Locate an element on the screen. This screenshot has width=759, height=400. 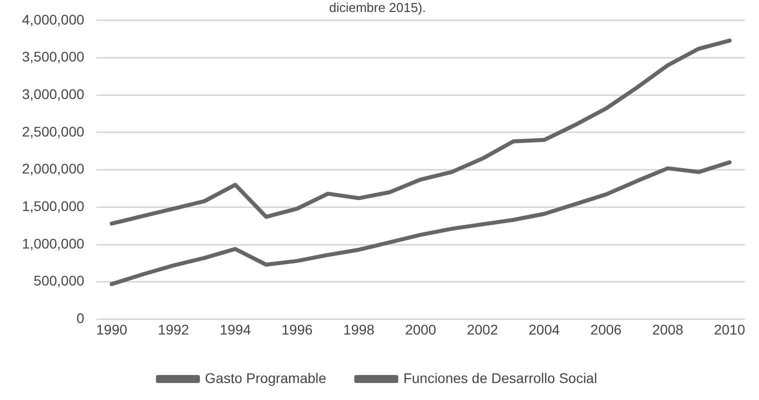
x-tick-label: 1998 is located at coordinates (359, 329).